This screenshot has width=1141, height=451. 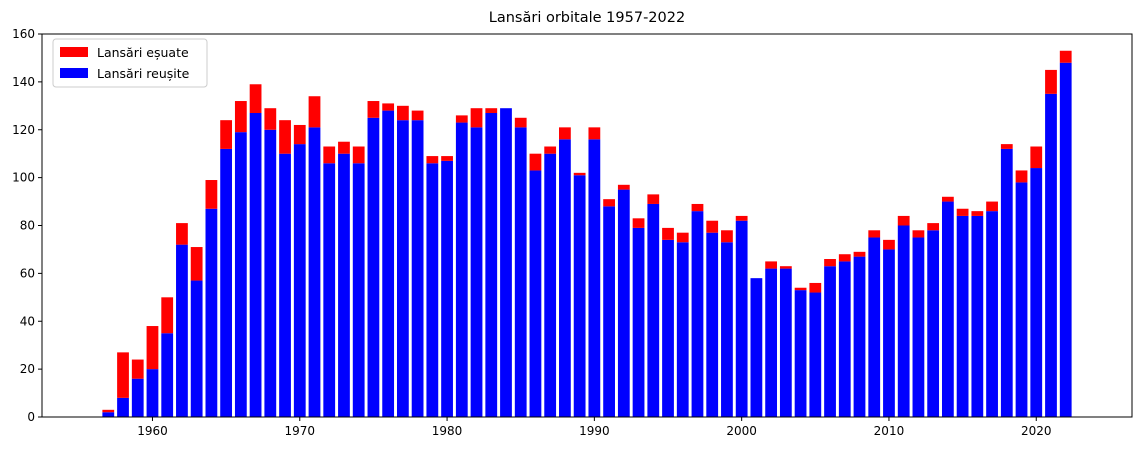 I want to click on legend: Lansări eșuate Lansări reușite, so click(x=130, y=63).